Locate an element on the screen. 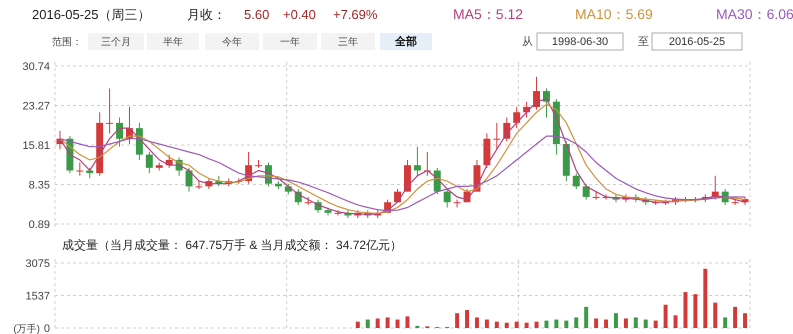 This screenshot has width=793, height=334. text: 半年 is located at coordinates (173, 42).